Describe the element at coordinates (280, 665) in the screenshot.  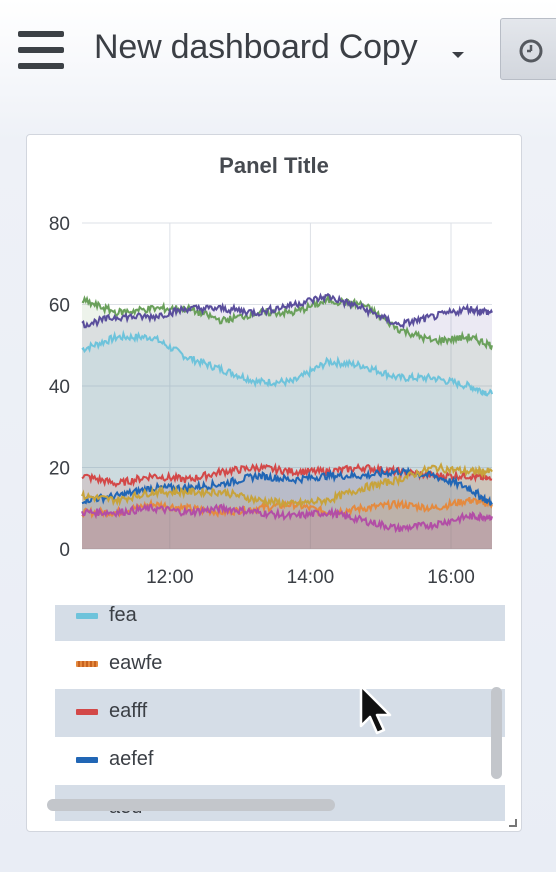
I see `legend-item: eawfe` at that location.